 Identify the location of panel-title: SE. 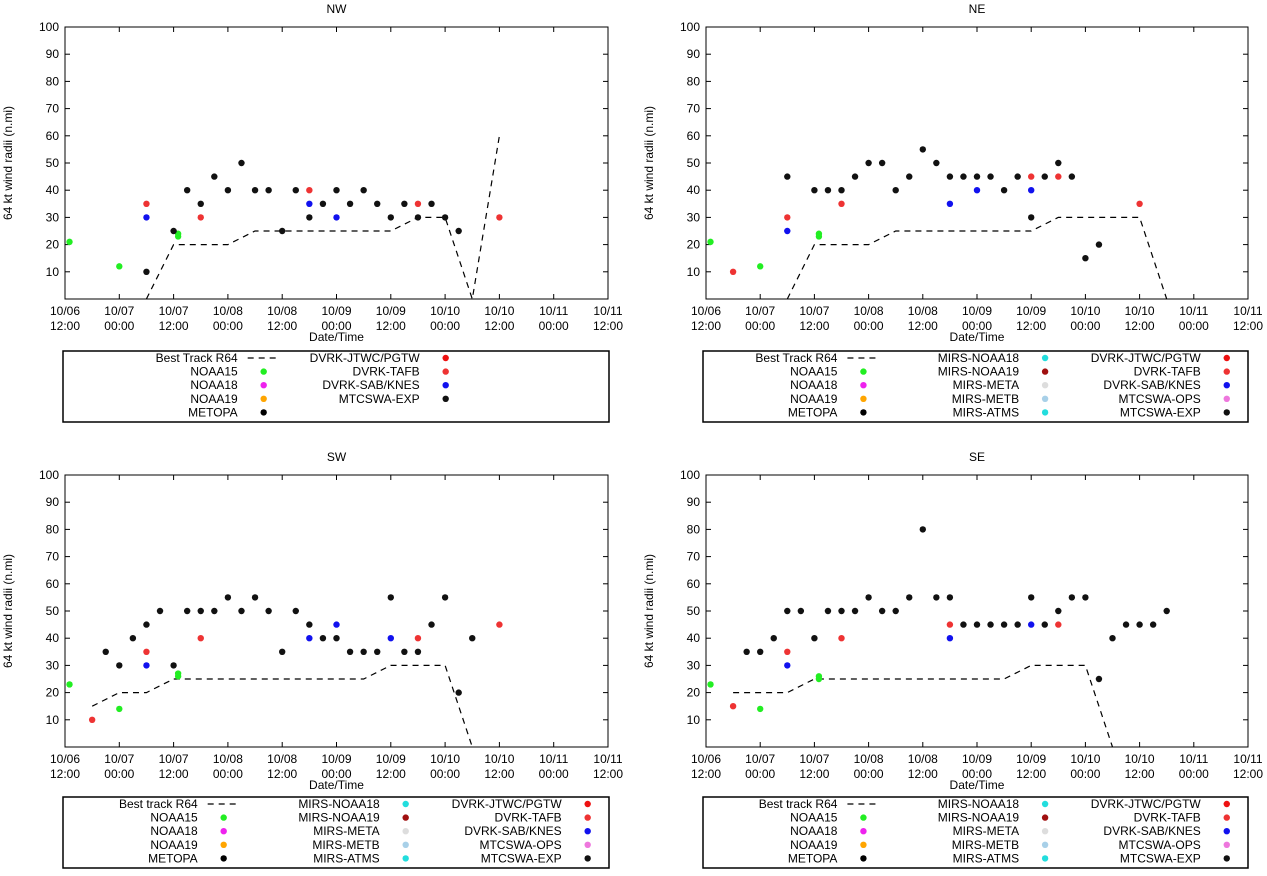
(977, 457).